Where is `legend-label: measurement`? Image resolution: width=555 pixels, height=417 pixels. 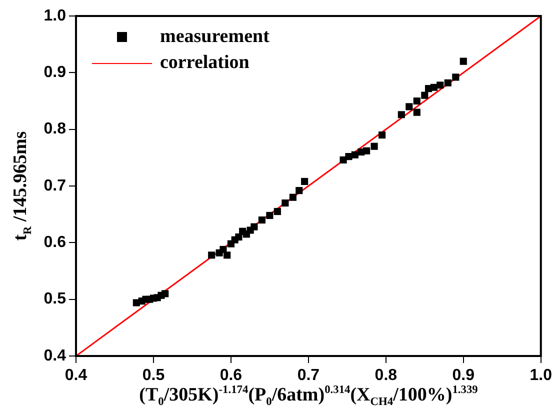
legend-label: measurement is located at coordinates (215, 37).